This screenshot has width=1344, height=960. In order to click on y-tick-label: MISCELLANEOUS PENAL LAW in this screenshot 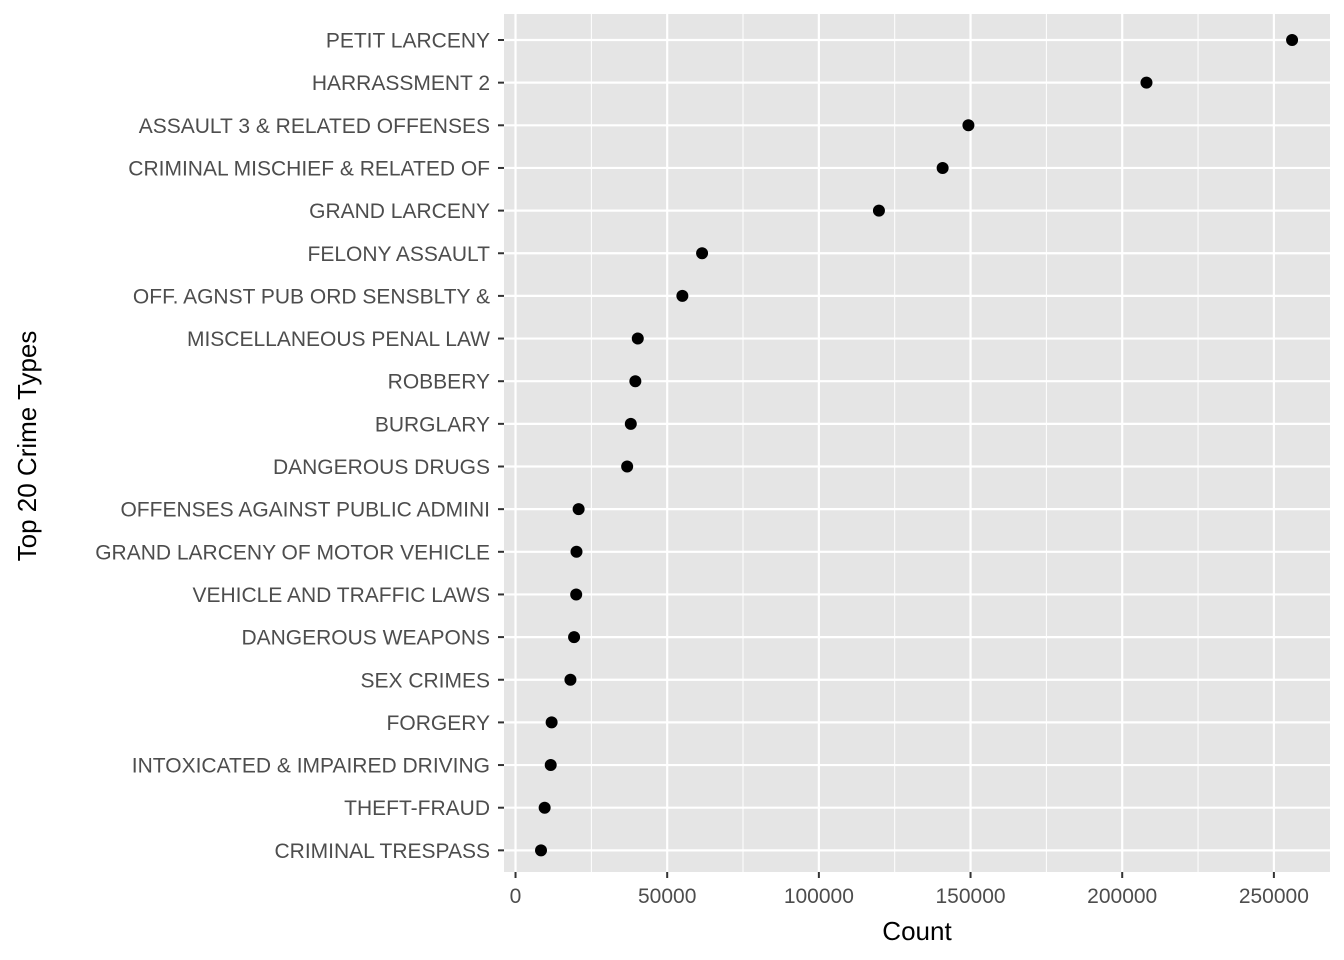, I will do `click(338, 339)`.